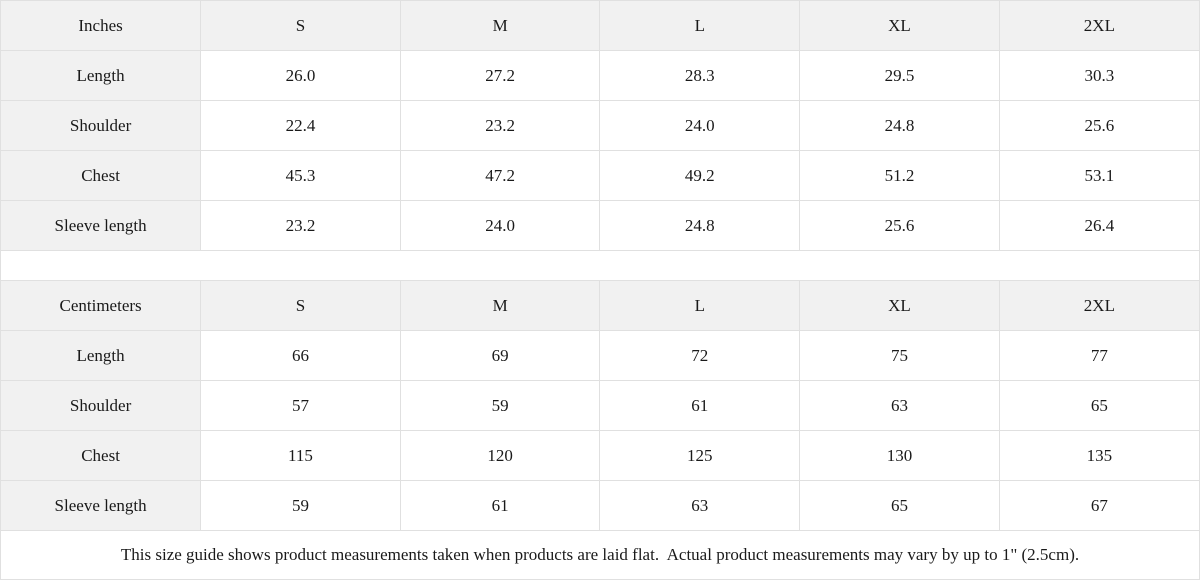  Describe the element at coordinates (300, 175) in the screenshot. I see `value-cell: 45.3` at that location.